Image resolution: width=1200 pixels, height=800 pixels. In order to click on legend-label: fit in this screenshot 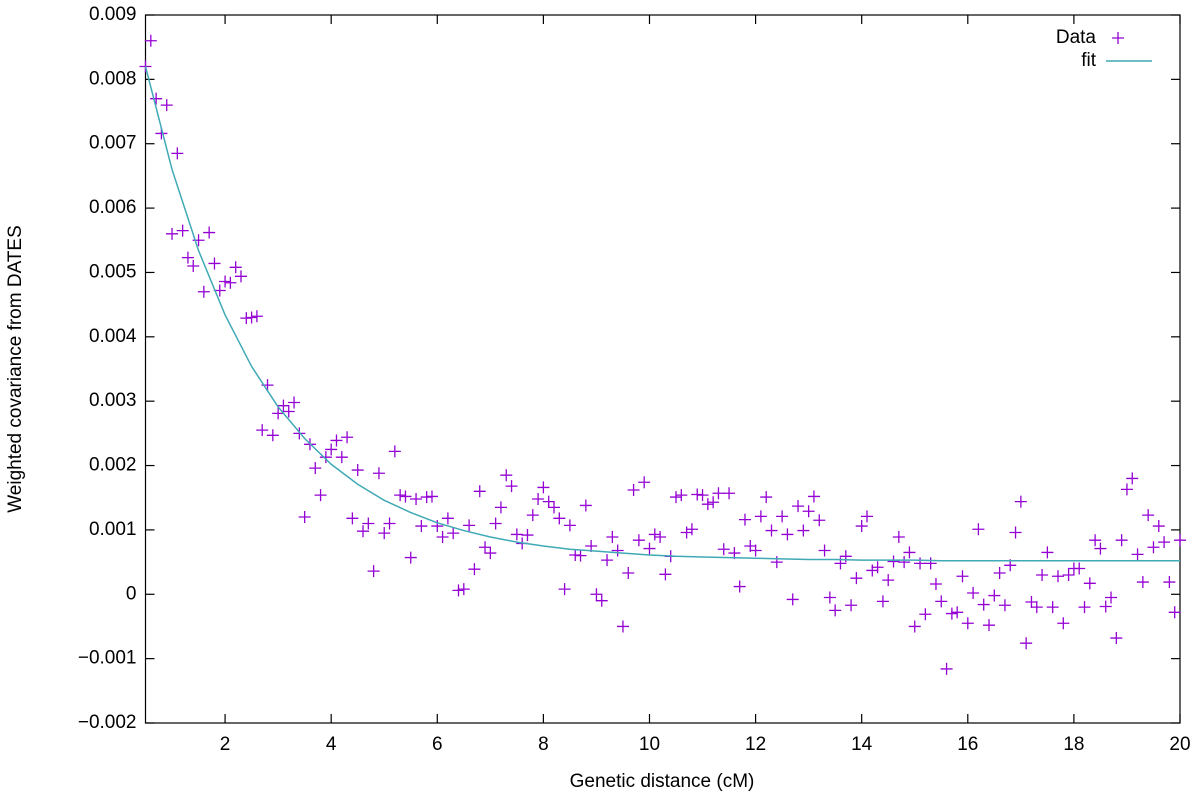, I will do `click(1089, 60)`.